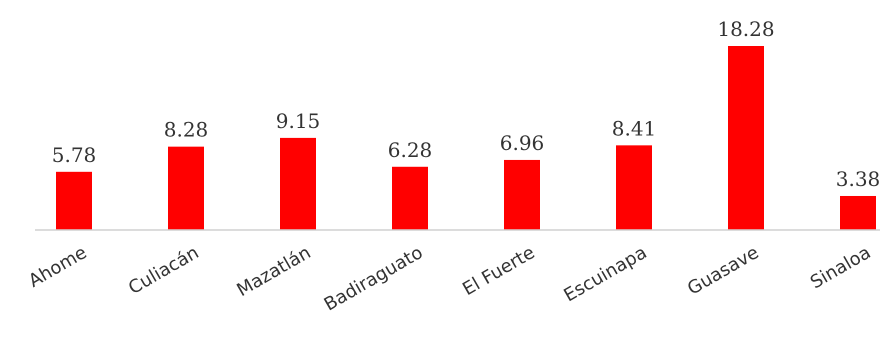  I want to click on category-label: Culiacán, so click(163, 270).